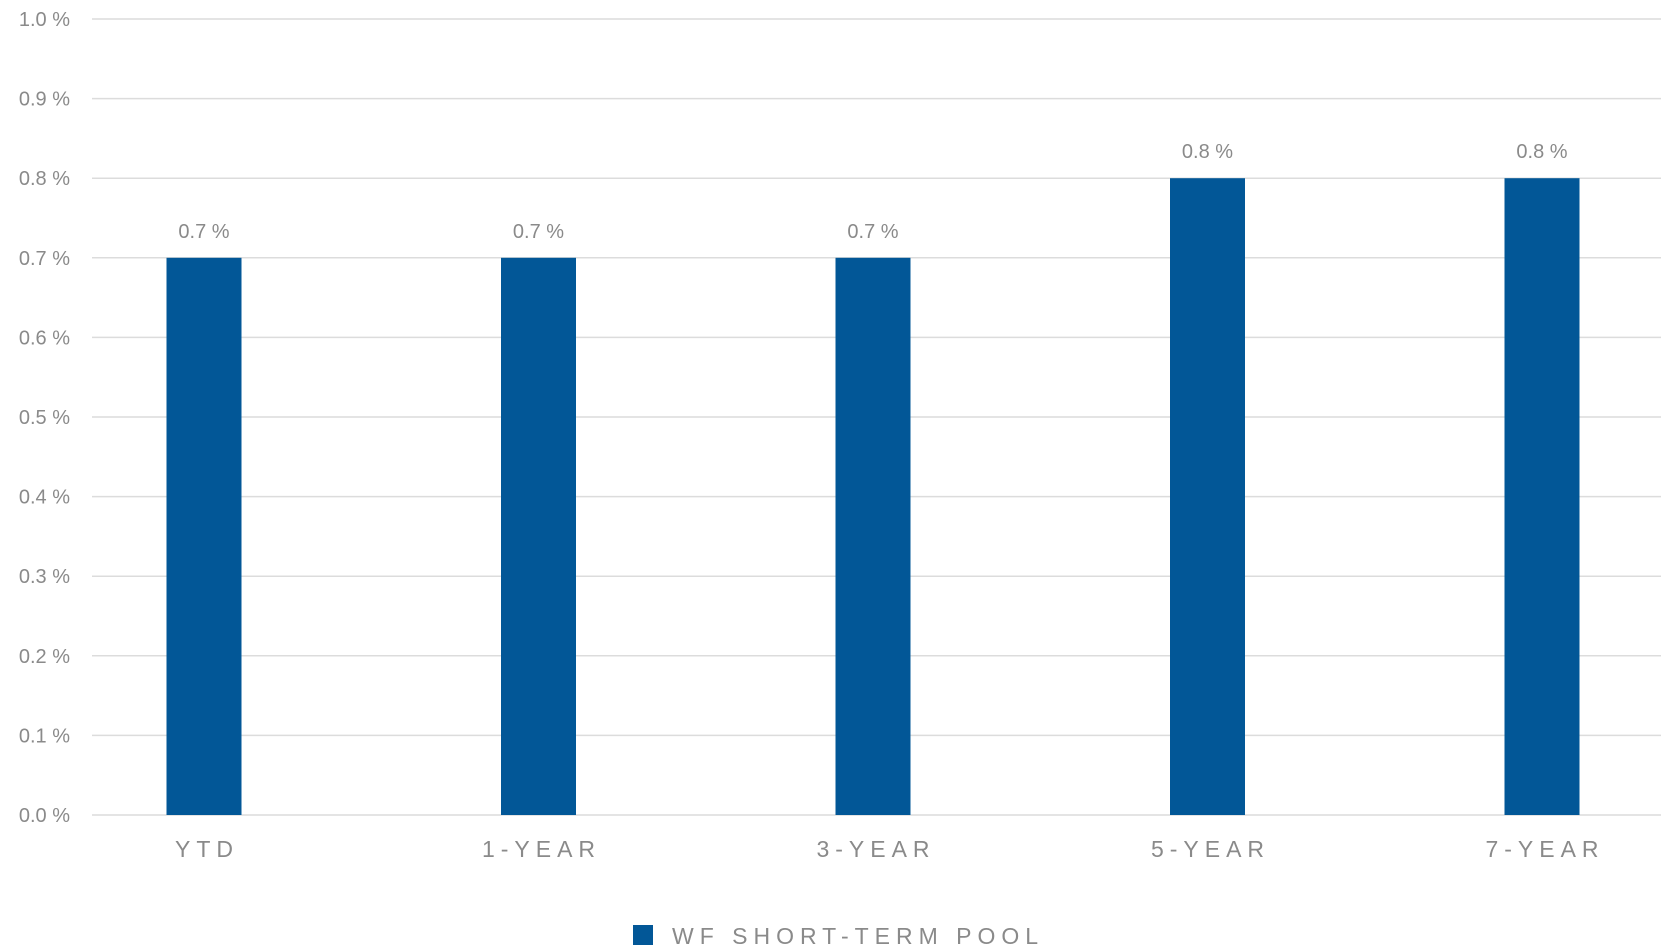 The image size is (1661, 951). Describe the element at coordinates (1544, 849) in the screenshot. I see `x-tick-label: 7-YEAR` at that location.